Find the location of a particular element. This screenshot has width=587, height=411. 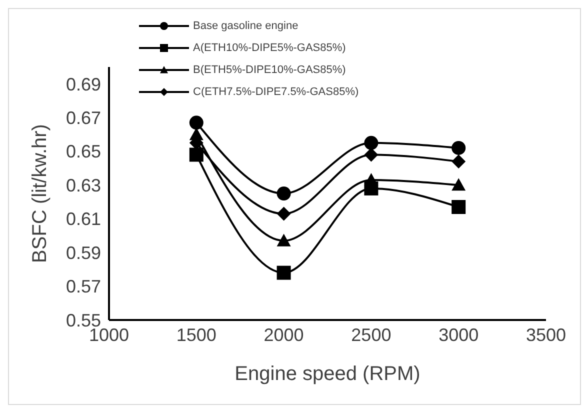

legend-label: C(ETH7.5%-DIPE7.5%-GAS85%) is located at coordinates (276, 92).